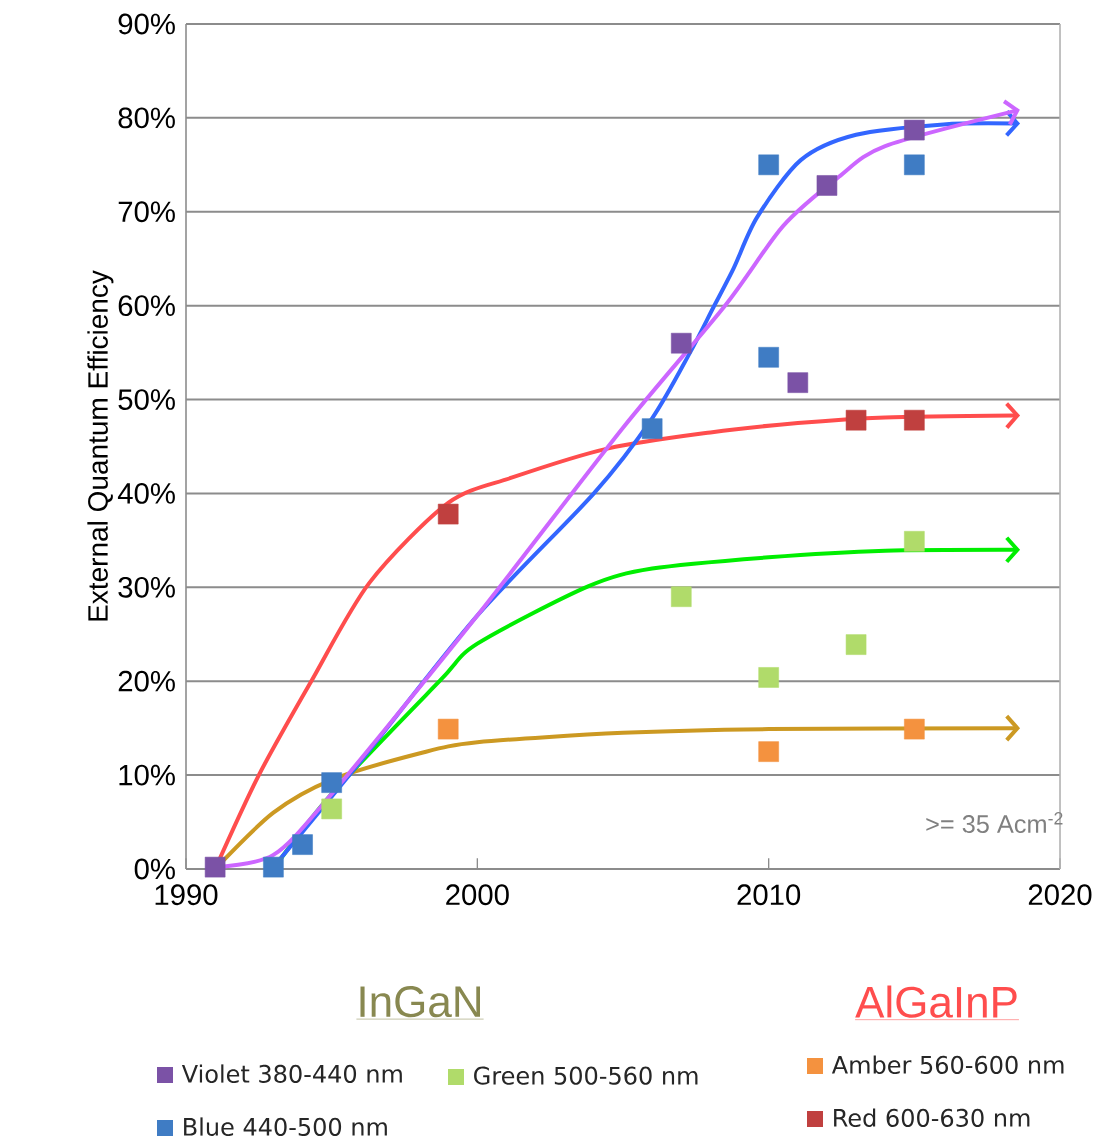 This screenshot has height=1144, width=1112. What do you see at coordinates (186, 895) in the screenshot?
I see `x-tick-label: 1990` at bounding box center [186, 895].